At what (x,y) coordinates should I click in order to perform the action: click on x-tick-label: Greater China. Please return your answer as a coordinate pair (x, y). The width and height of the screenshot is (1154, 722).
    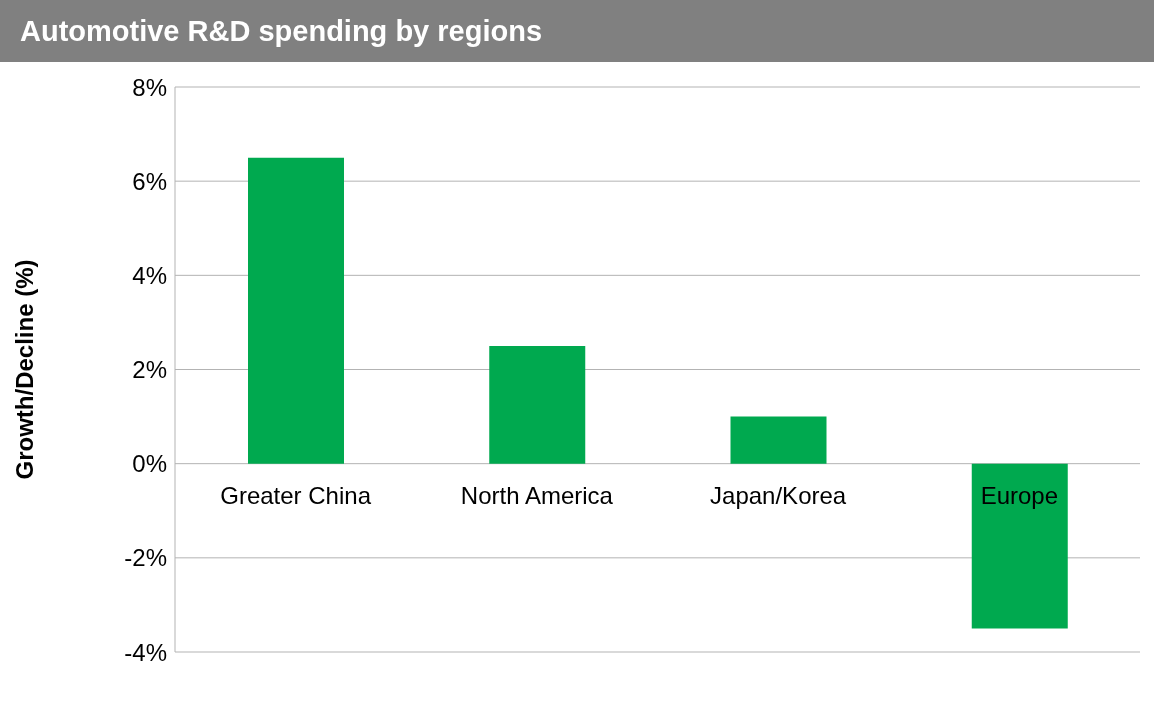
    Looking at the image, I should click on (296, 495).